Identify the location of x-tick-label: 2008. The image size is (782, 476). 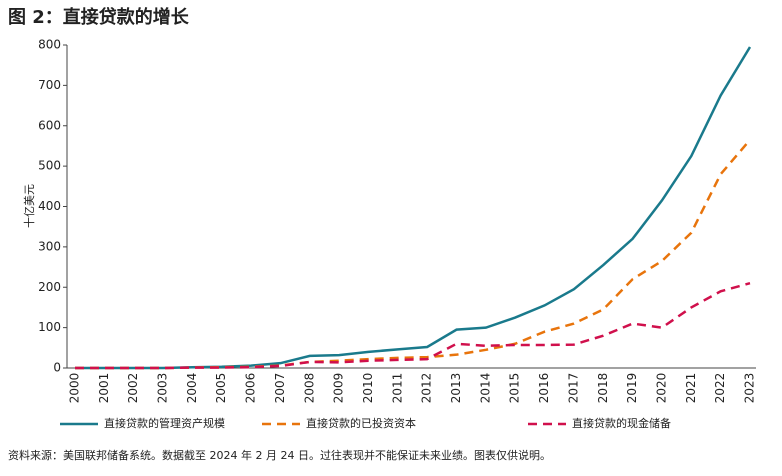
(309, 388).